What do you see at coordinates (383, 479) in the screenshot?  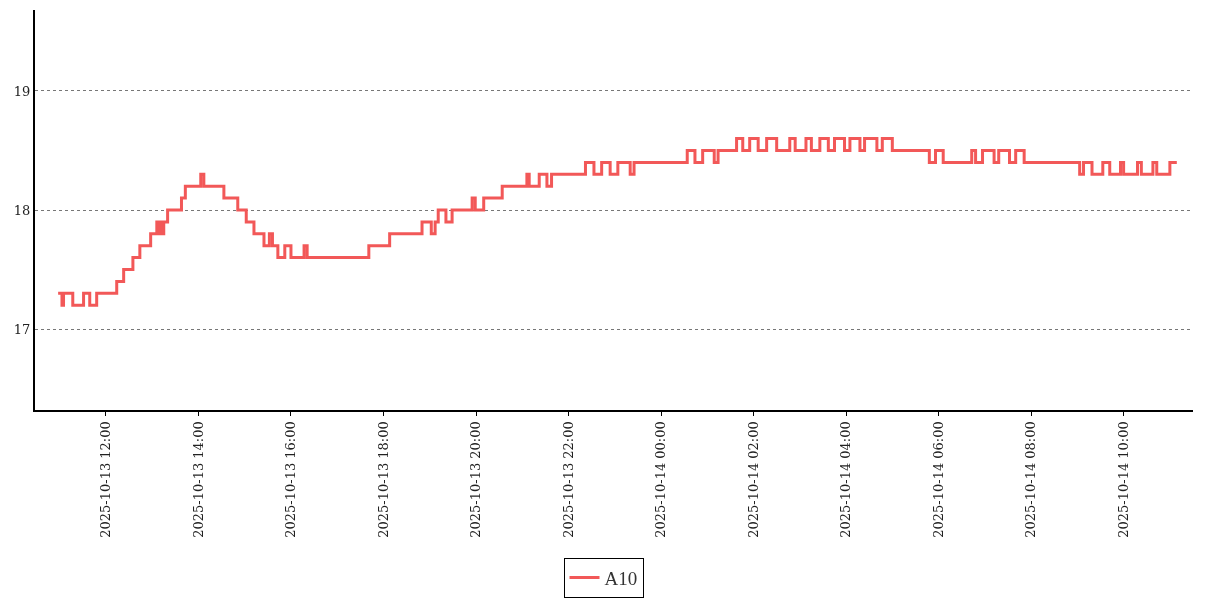 I see `x-tick-label: 2025-10-13 18:00` at bounding box center [383, 479].